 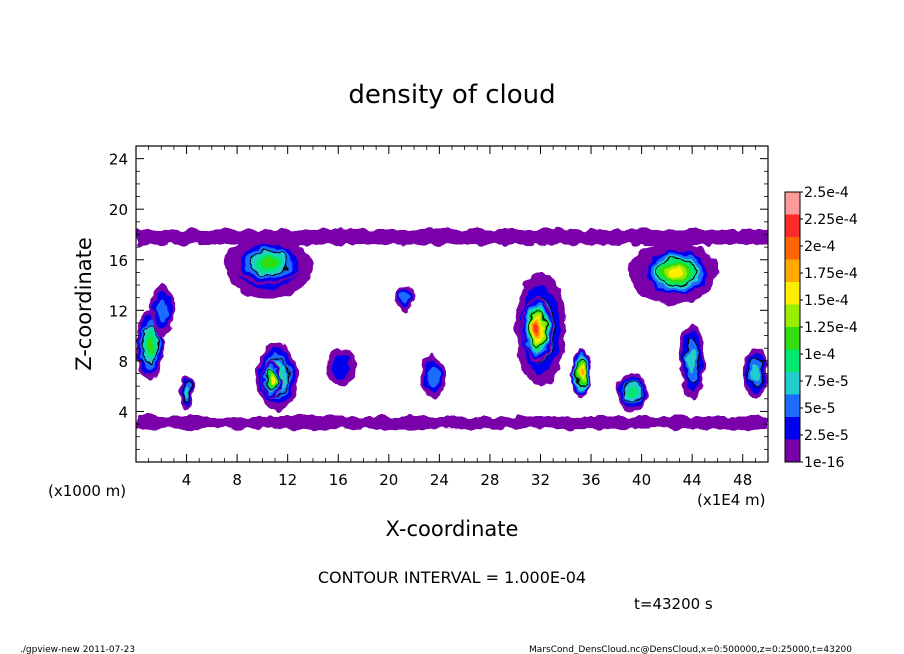 What do you see at coordinates (590, 480) in the screenshot?
I see `x-tick-label: 36` at bounding box center [590, 480].